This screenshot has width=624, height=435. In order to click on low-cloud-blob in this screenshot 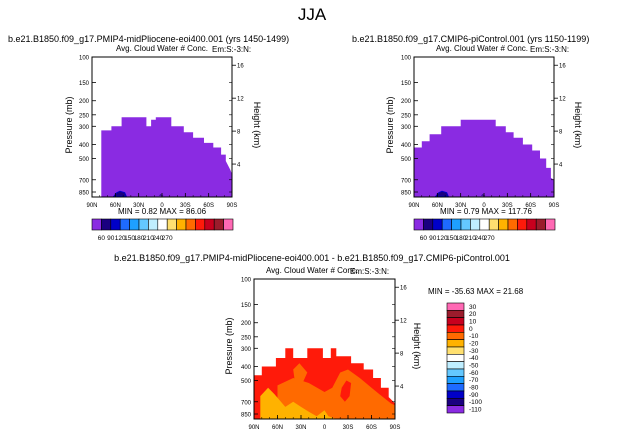, I will do `click(161, 195)`.